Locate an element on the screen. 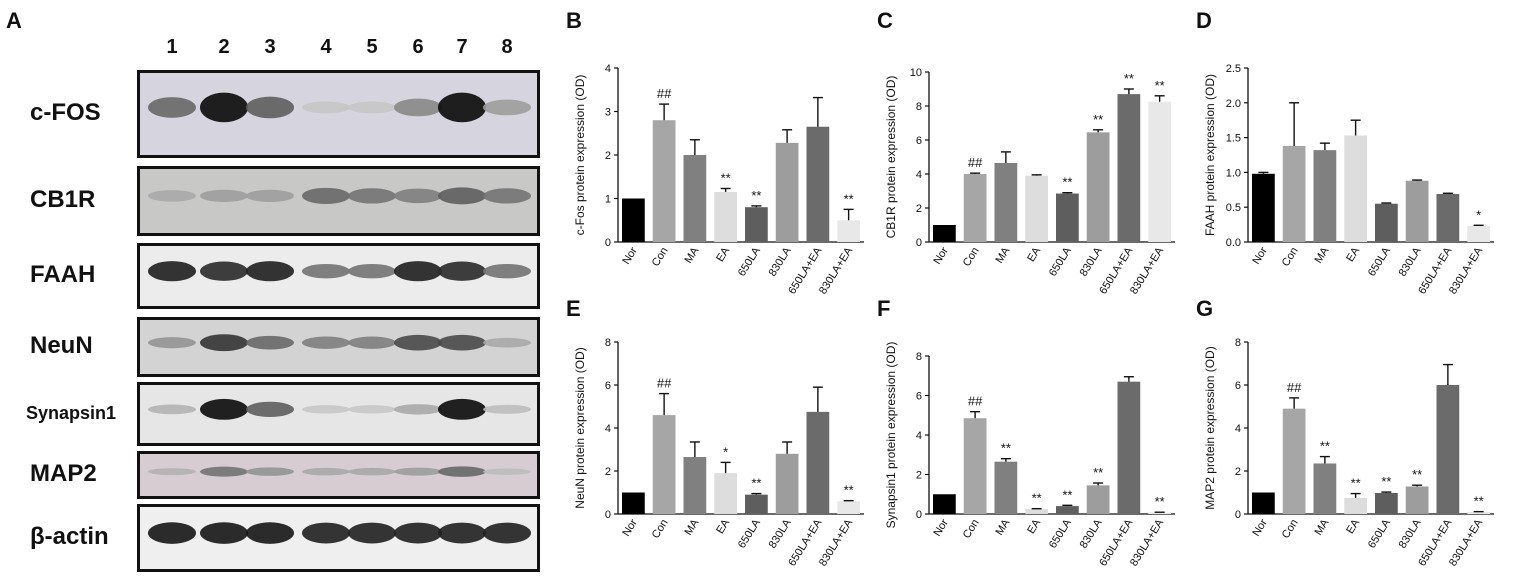  y-axis-label: MAP2 protein expression (OD) is located at coordinates (1210, 427).